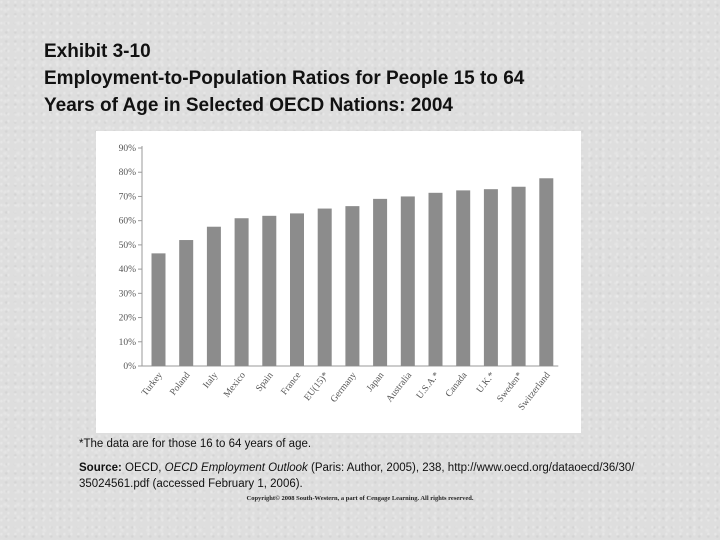 The image size is (720, 540). Describe the element at coordinates (486, 383) in the screenshot. I see `x-category-label: U.K.*` at that location.